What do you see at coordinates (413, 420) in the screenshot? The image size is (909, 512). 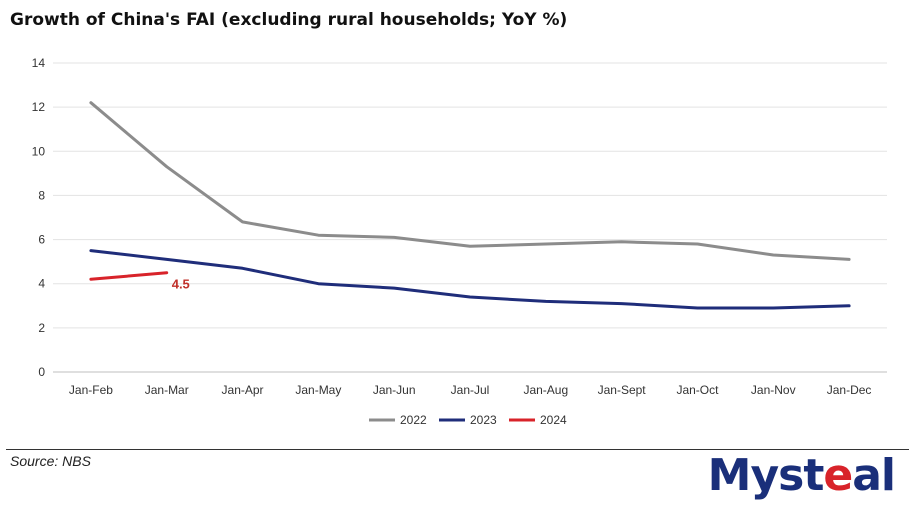 I see `legend-label-2022: 2022` at bounding box center [413, 420].